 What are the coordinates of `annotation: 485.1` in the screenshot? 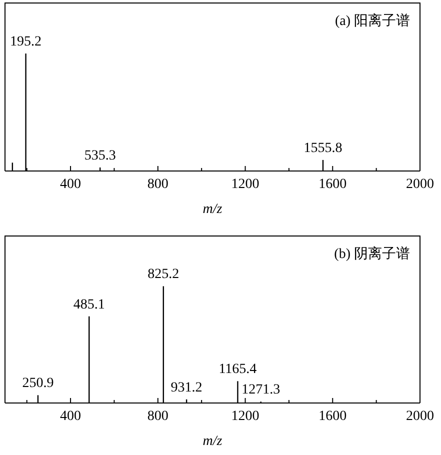 It's located at (89, 304).